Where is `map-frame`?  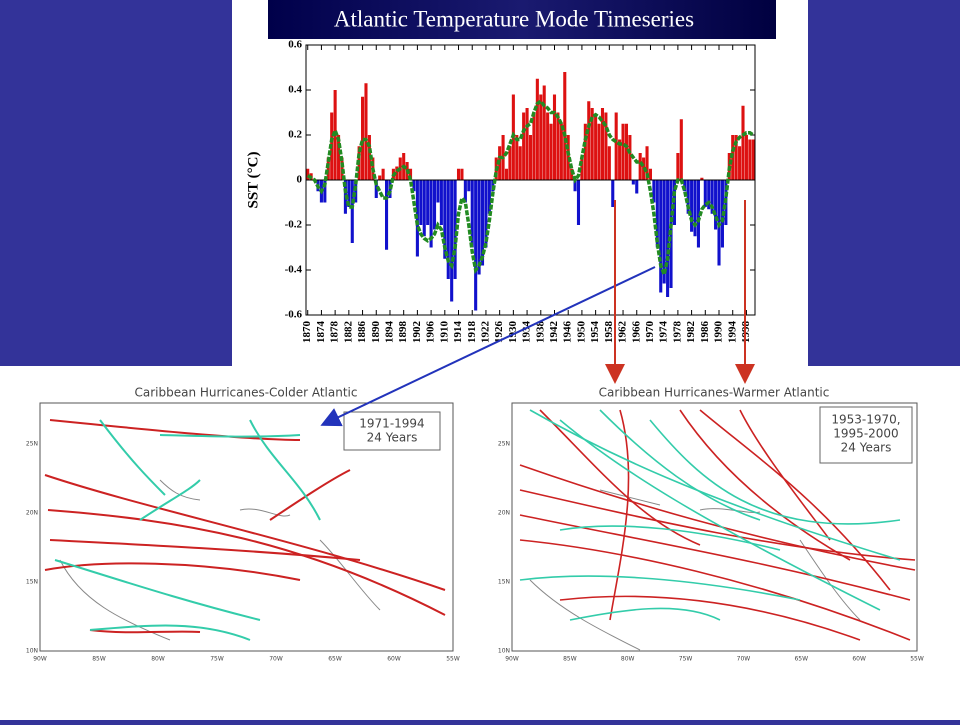
map-frame is located at coordinates (246, 527).